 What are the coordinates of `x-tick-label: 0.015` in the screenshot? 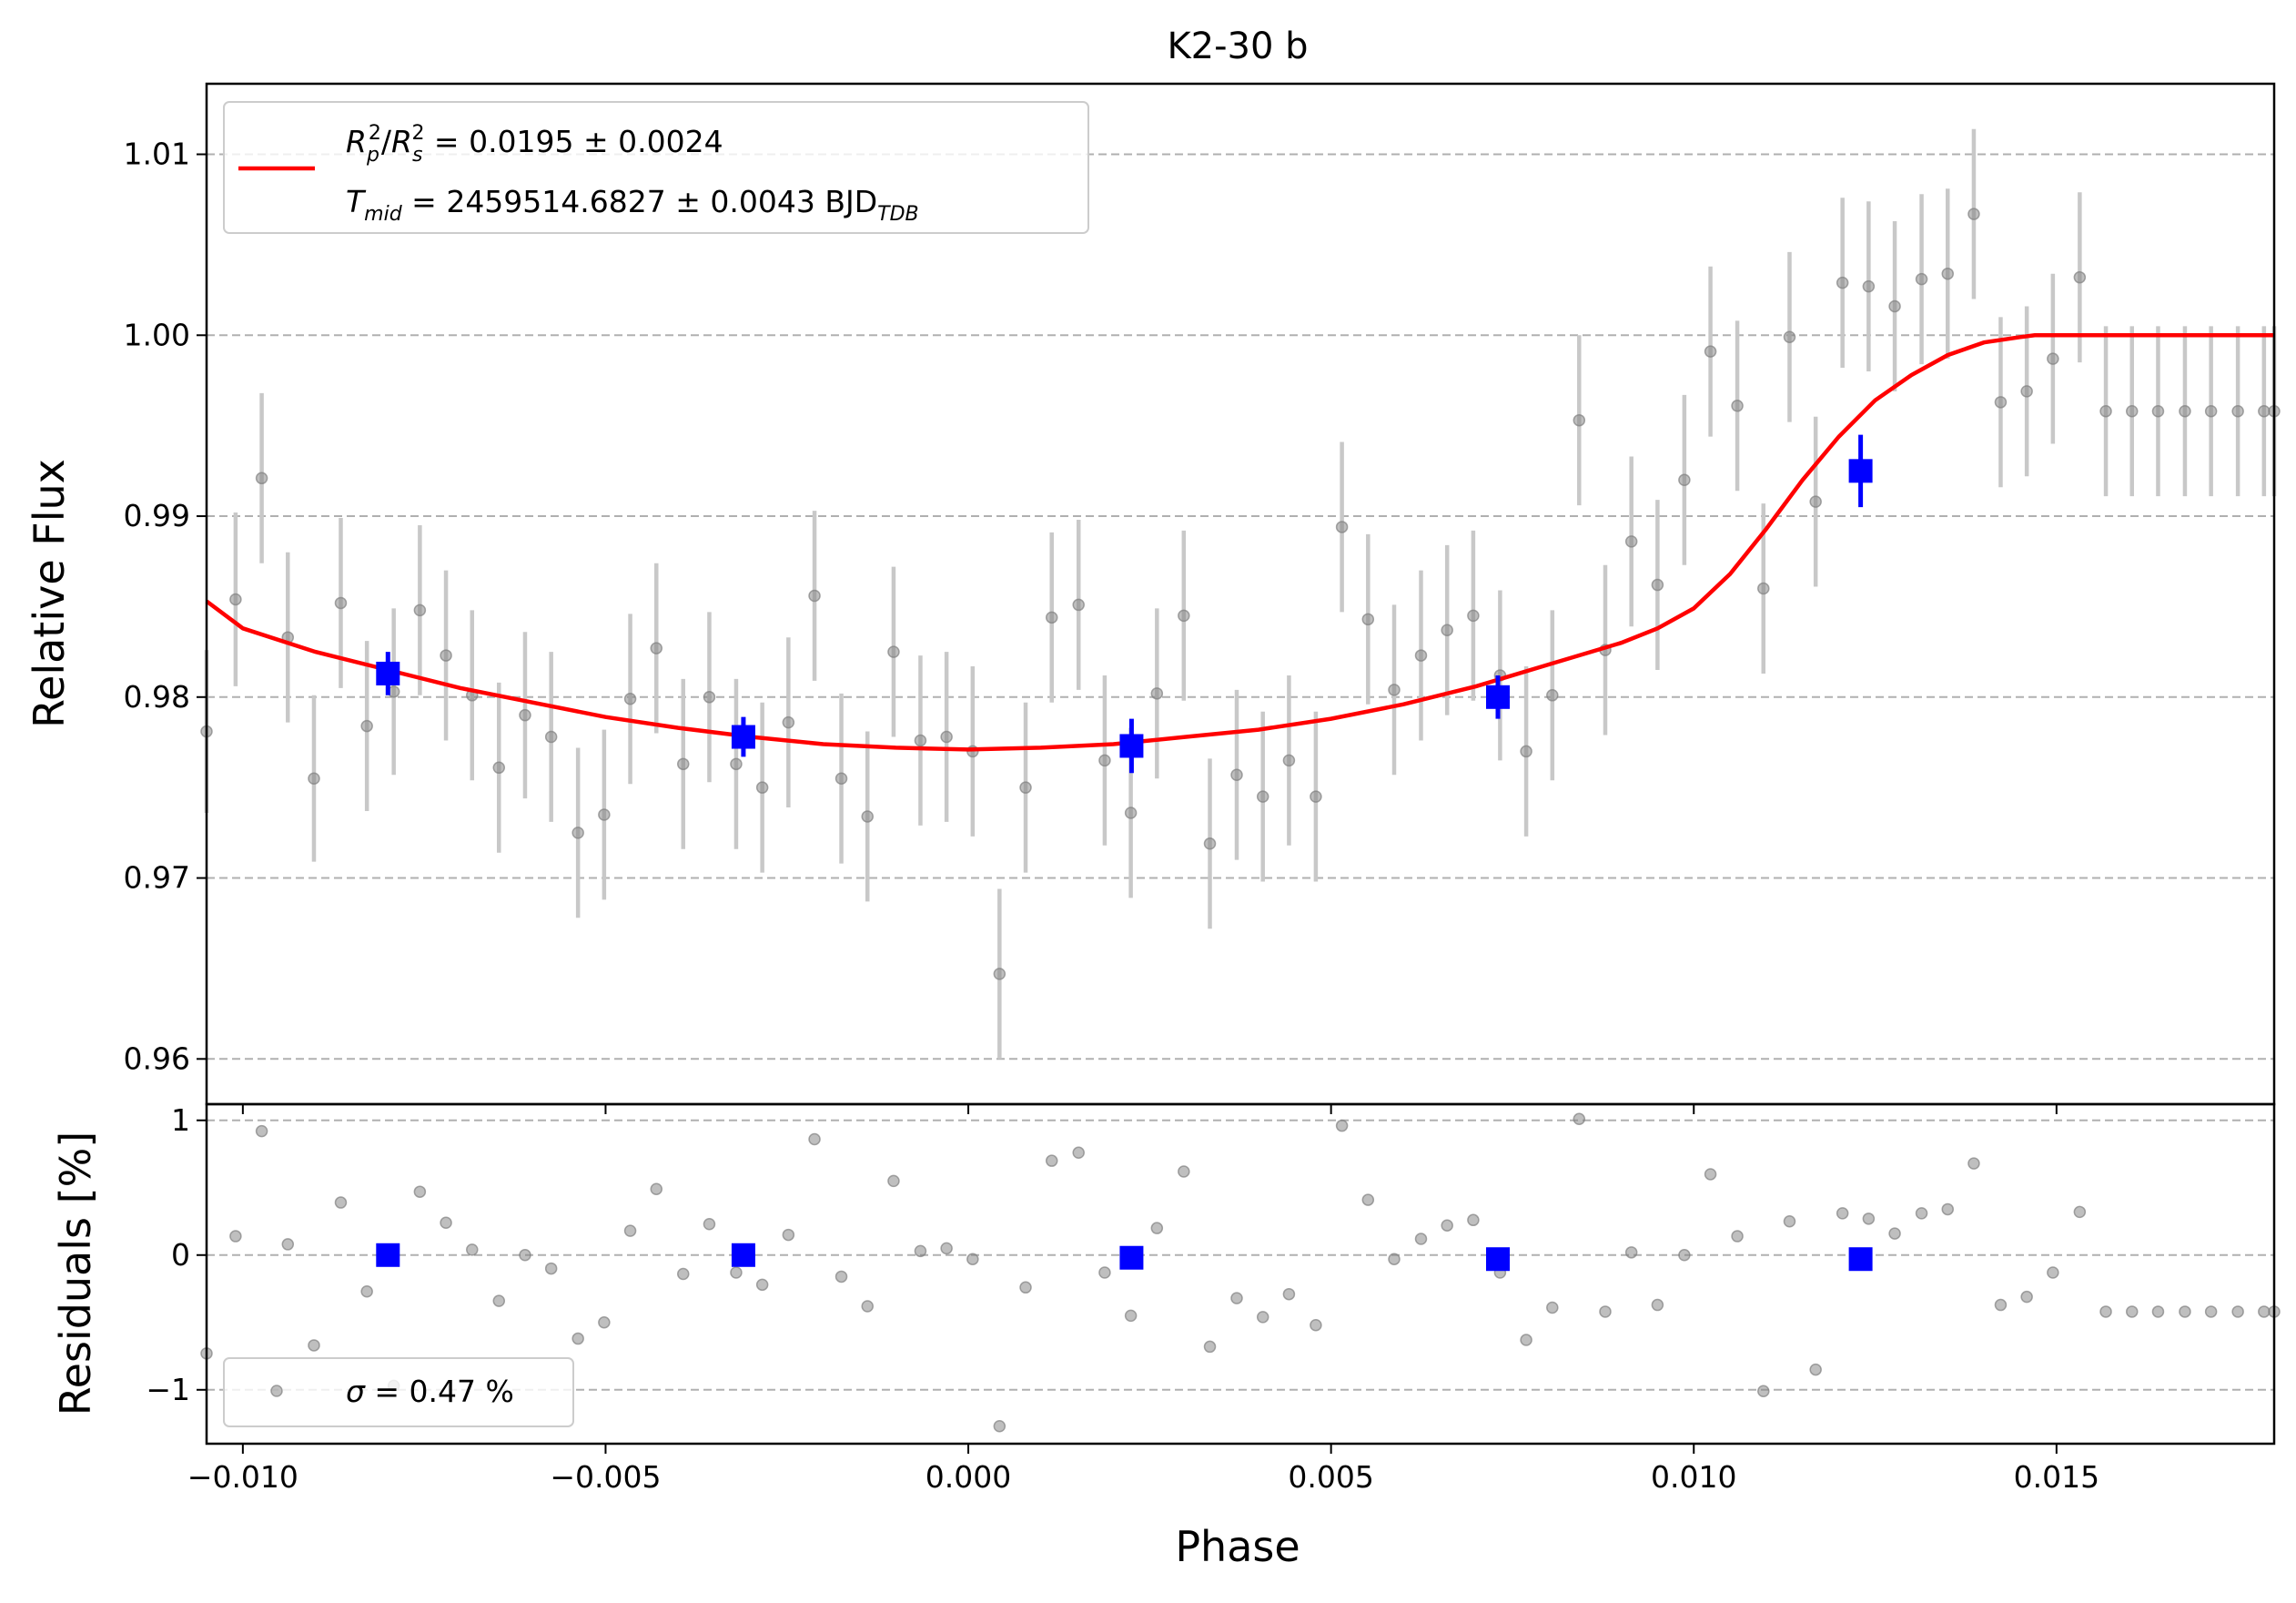 It's located at (2057, 1477).